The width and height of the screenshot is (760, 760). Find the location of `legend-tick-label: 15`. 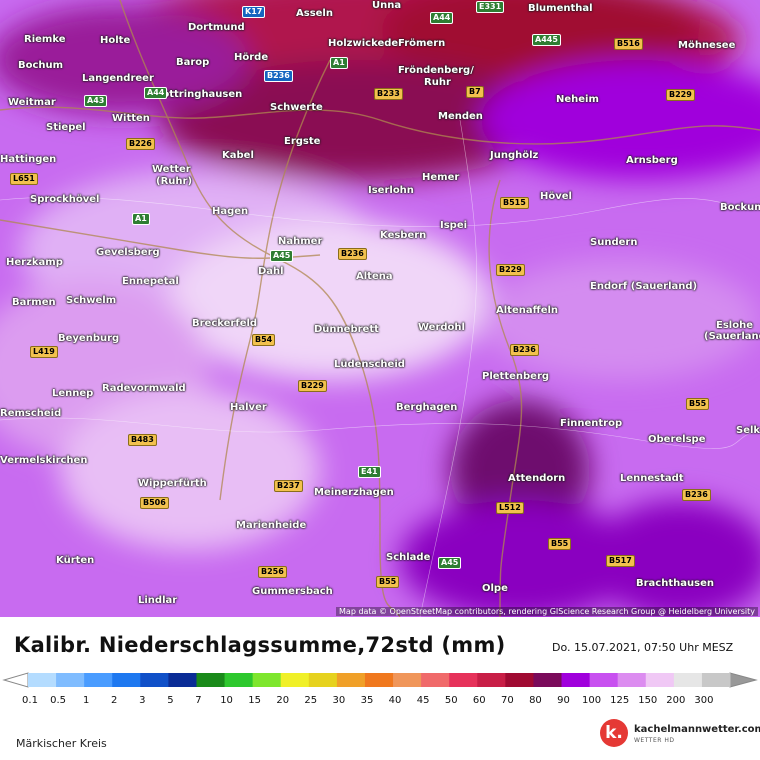

legend-tick-label: 15 is located at coordinates (254, 700).